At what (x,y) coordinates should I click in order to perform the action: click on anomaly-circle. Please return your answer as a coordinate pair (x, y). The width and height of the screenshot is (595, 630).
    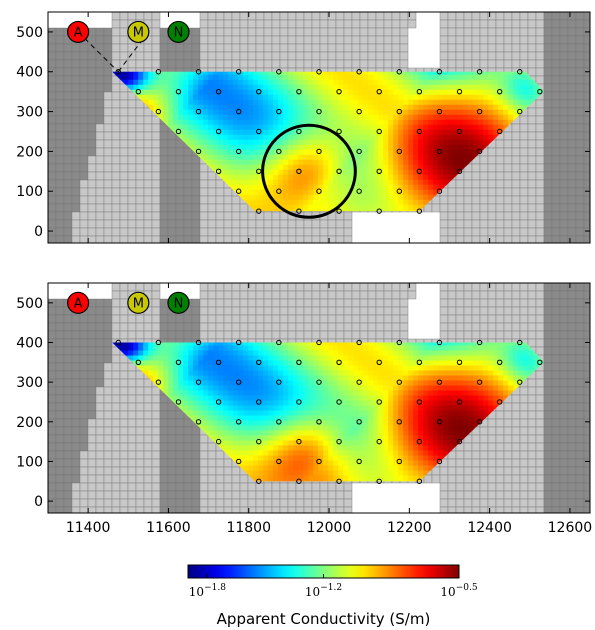
    Looking at the image, I should click on (309, 171).